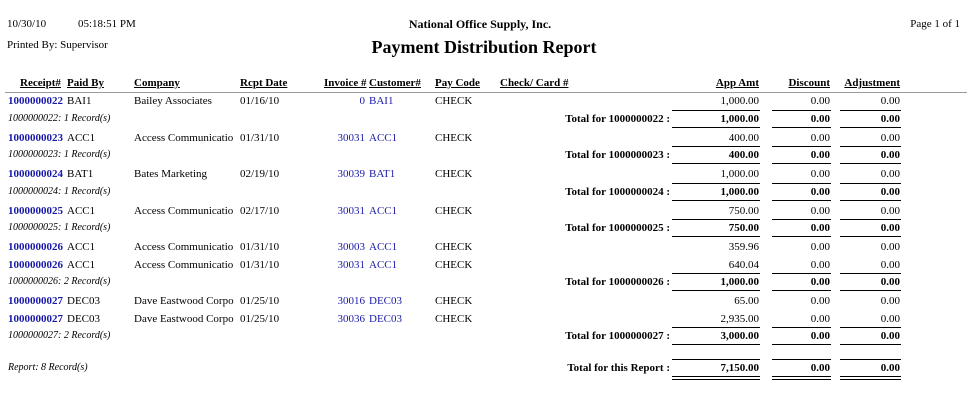  What do you see at coordinates (260, 174) in the screenshot?
I see `receipt-date: 02/19/10` at bounding box center [260, 174].